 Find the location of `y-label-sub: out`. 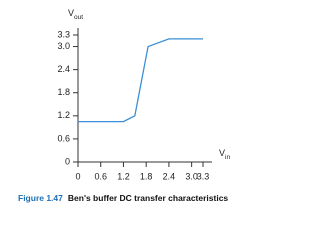

y-label-sub: out is located at coordinates (78, 17).